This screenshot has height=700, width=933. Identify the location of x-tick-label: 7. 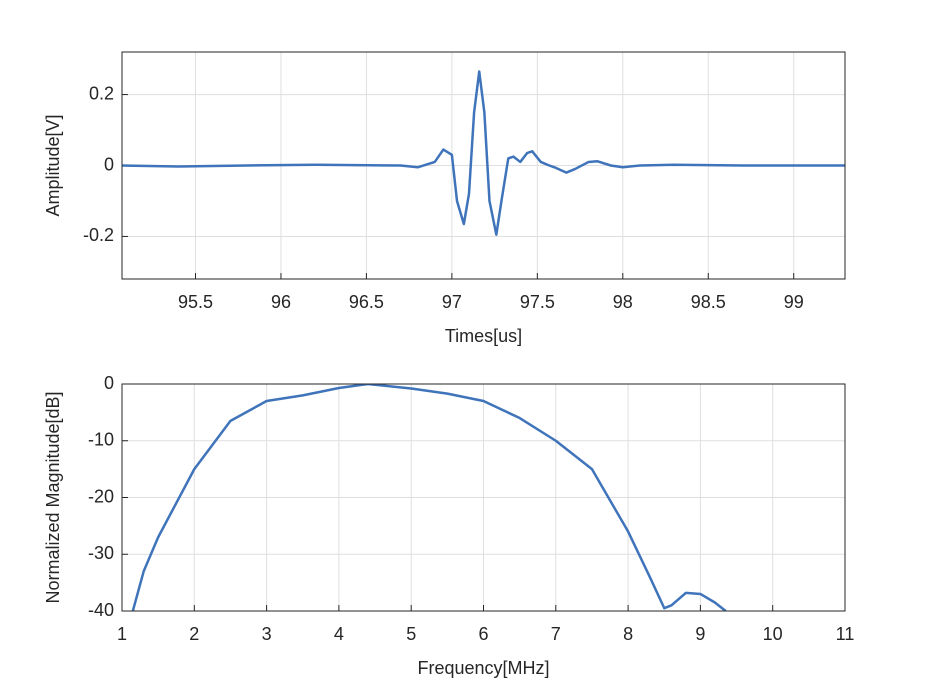
(556, 634).